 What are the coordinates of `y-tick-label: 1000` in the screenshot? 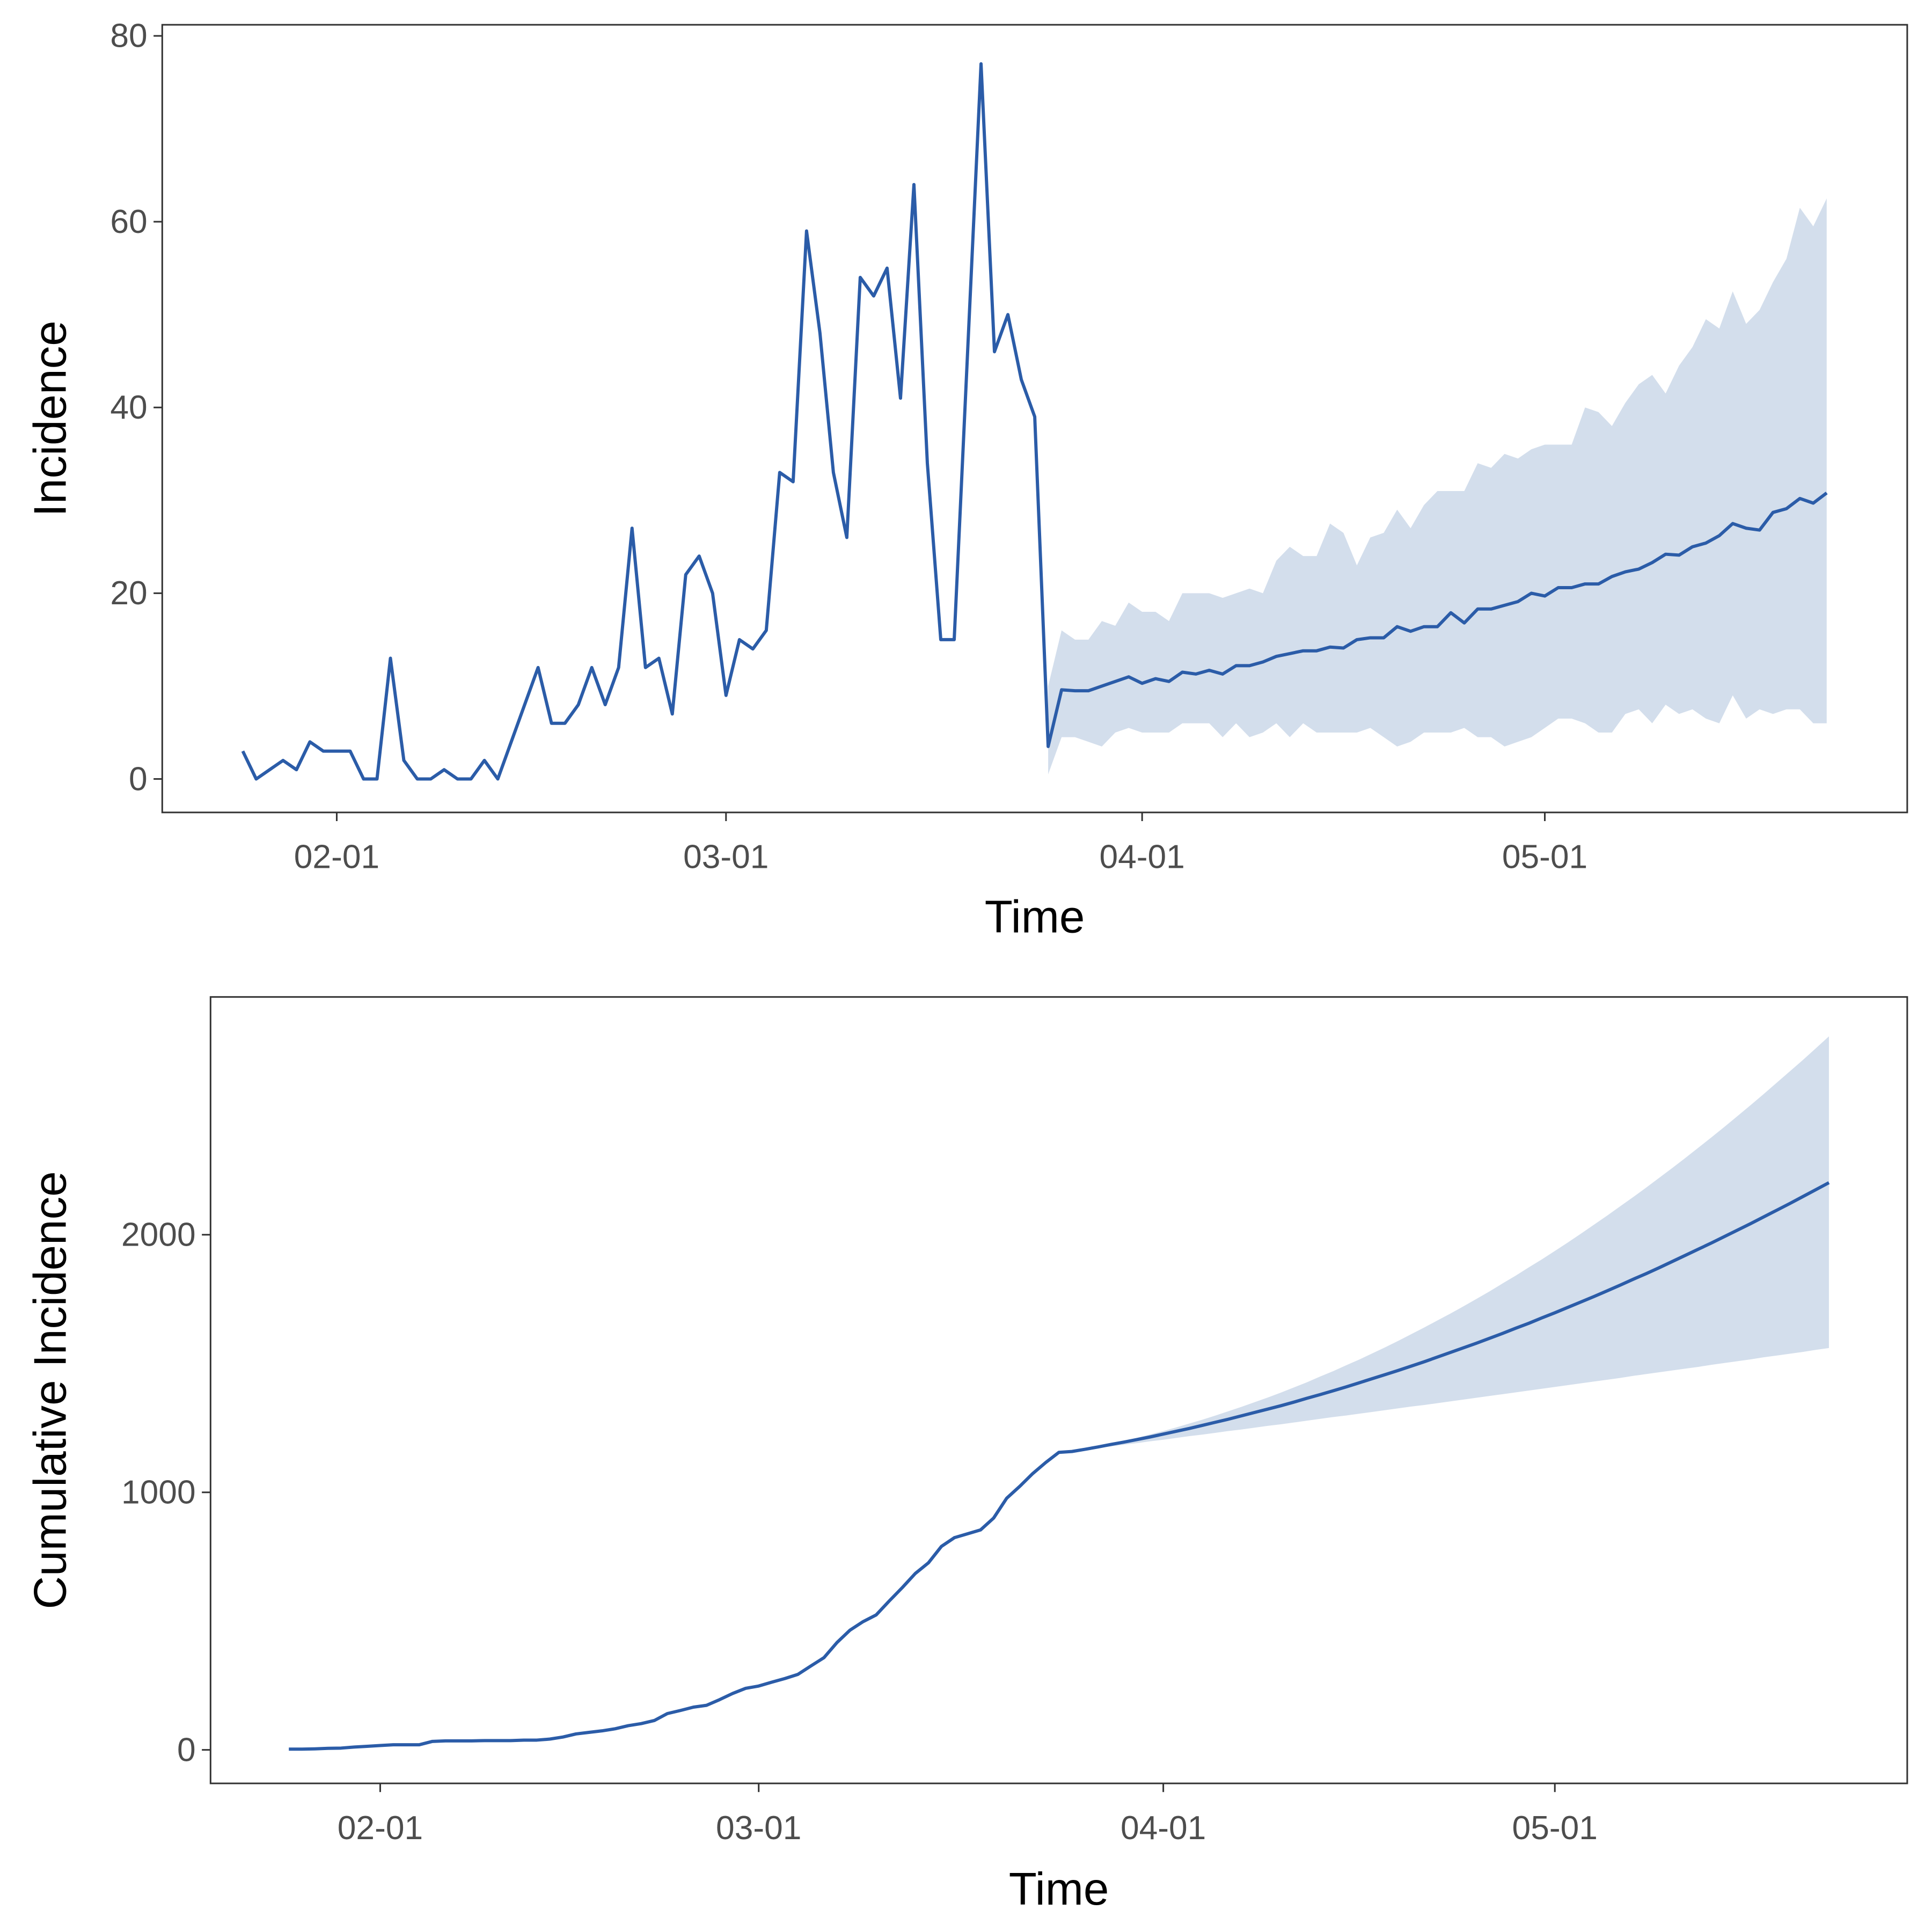 It's located at (158, 1492).